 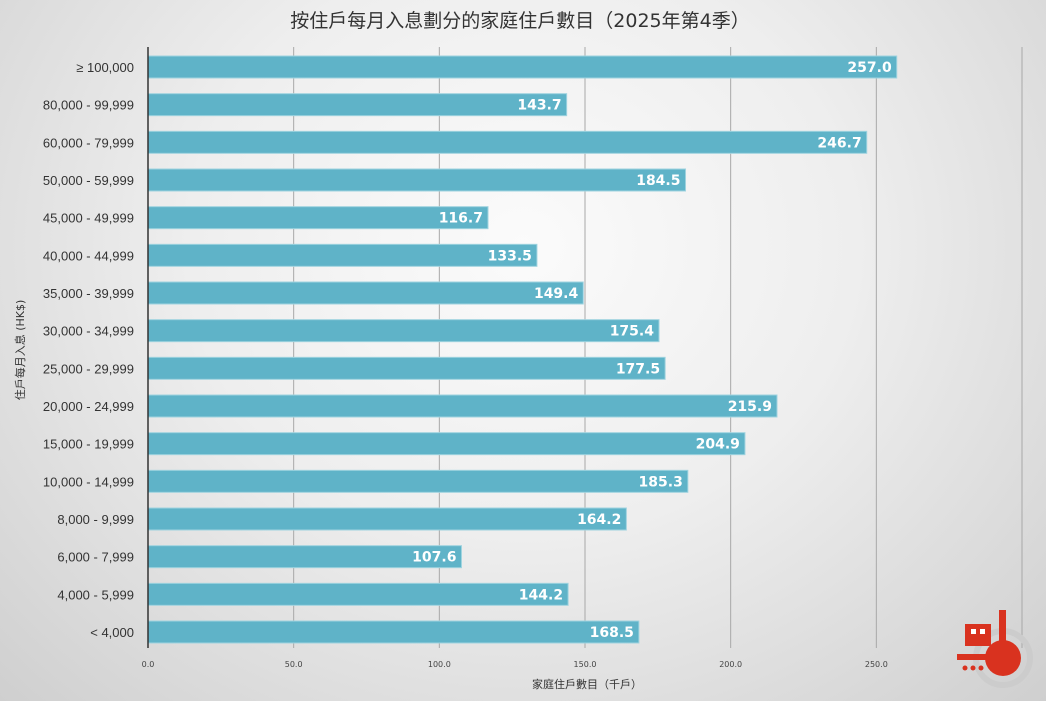 What do you see at coordinates (88, 142) in the screenshot?
I see `y-category-label: 60,000 - 79,999` at bounding box center [88, 142].